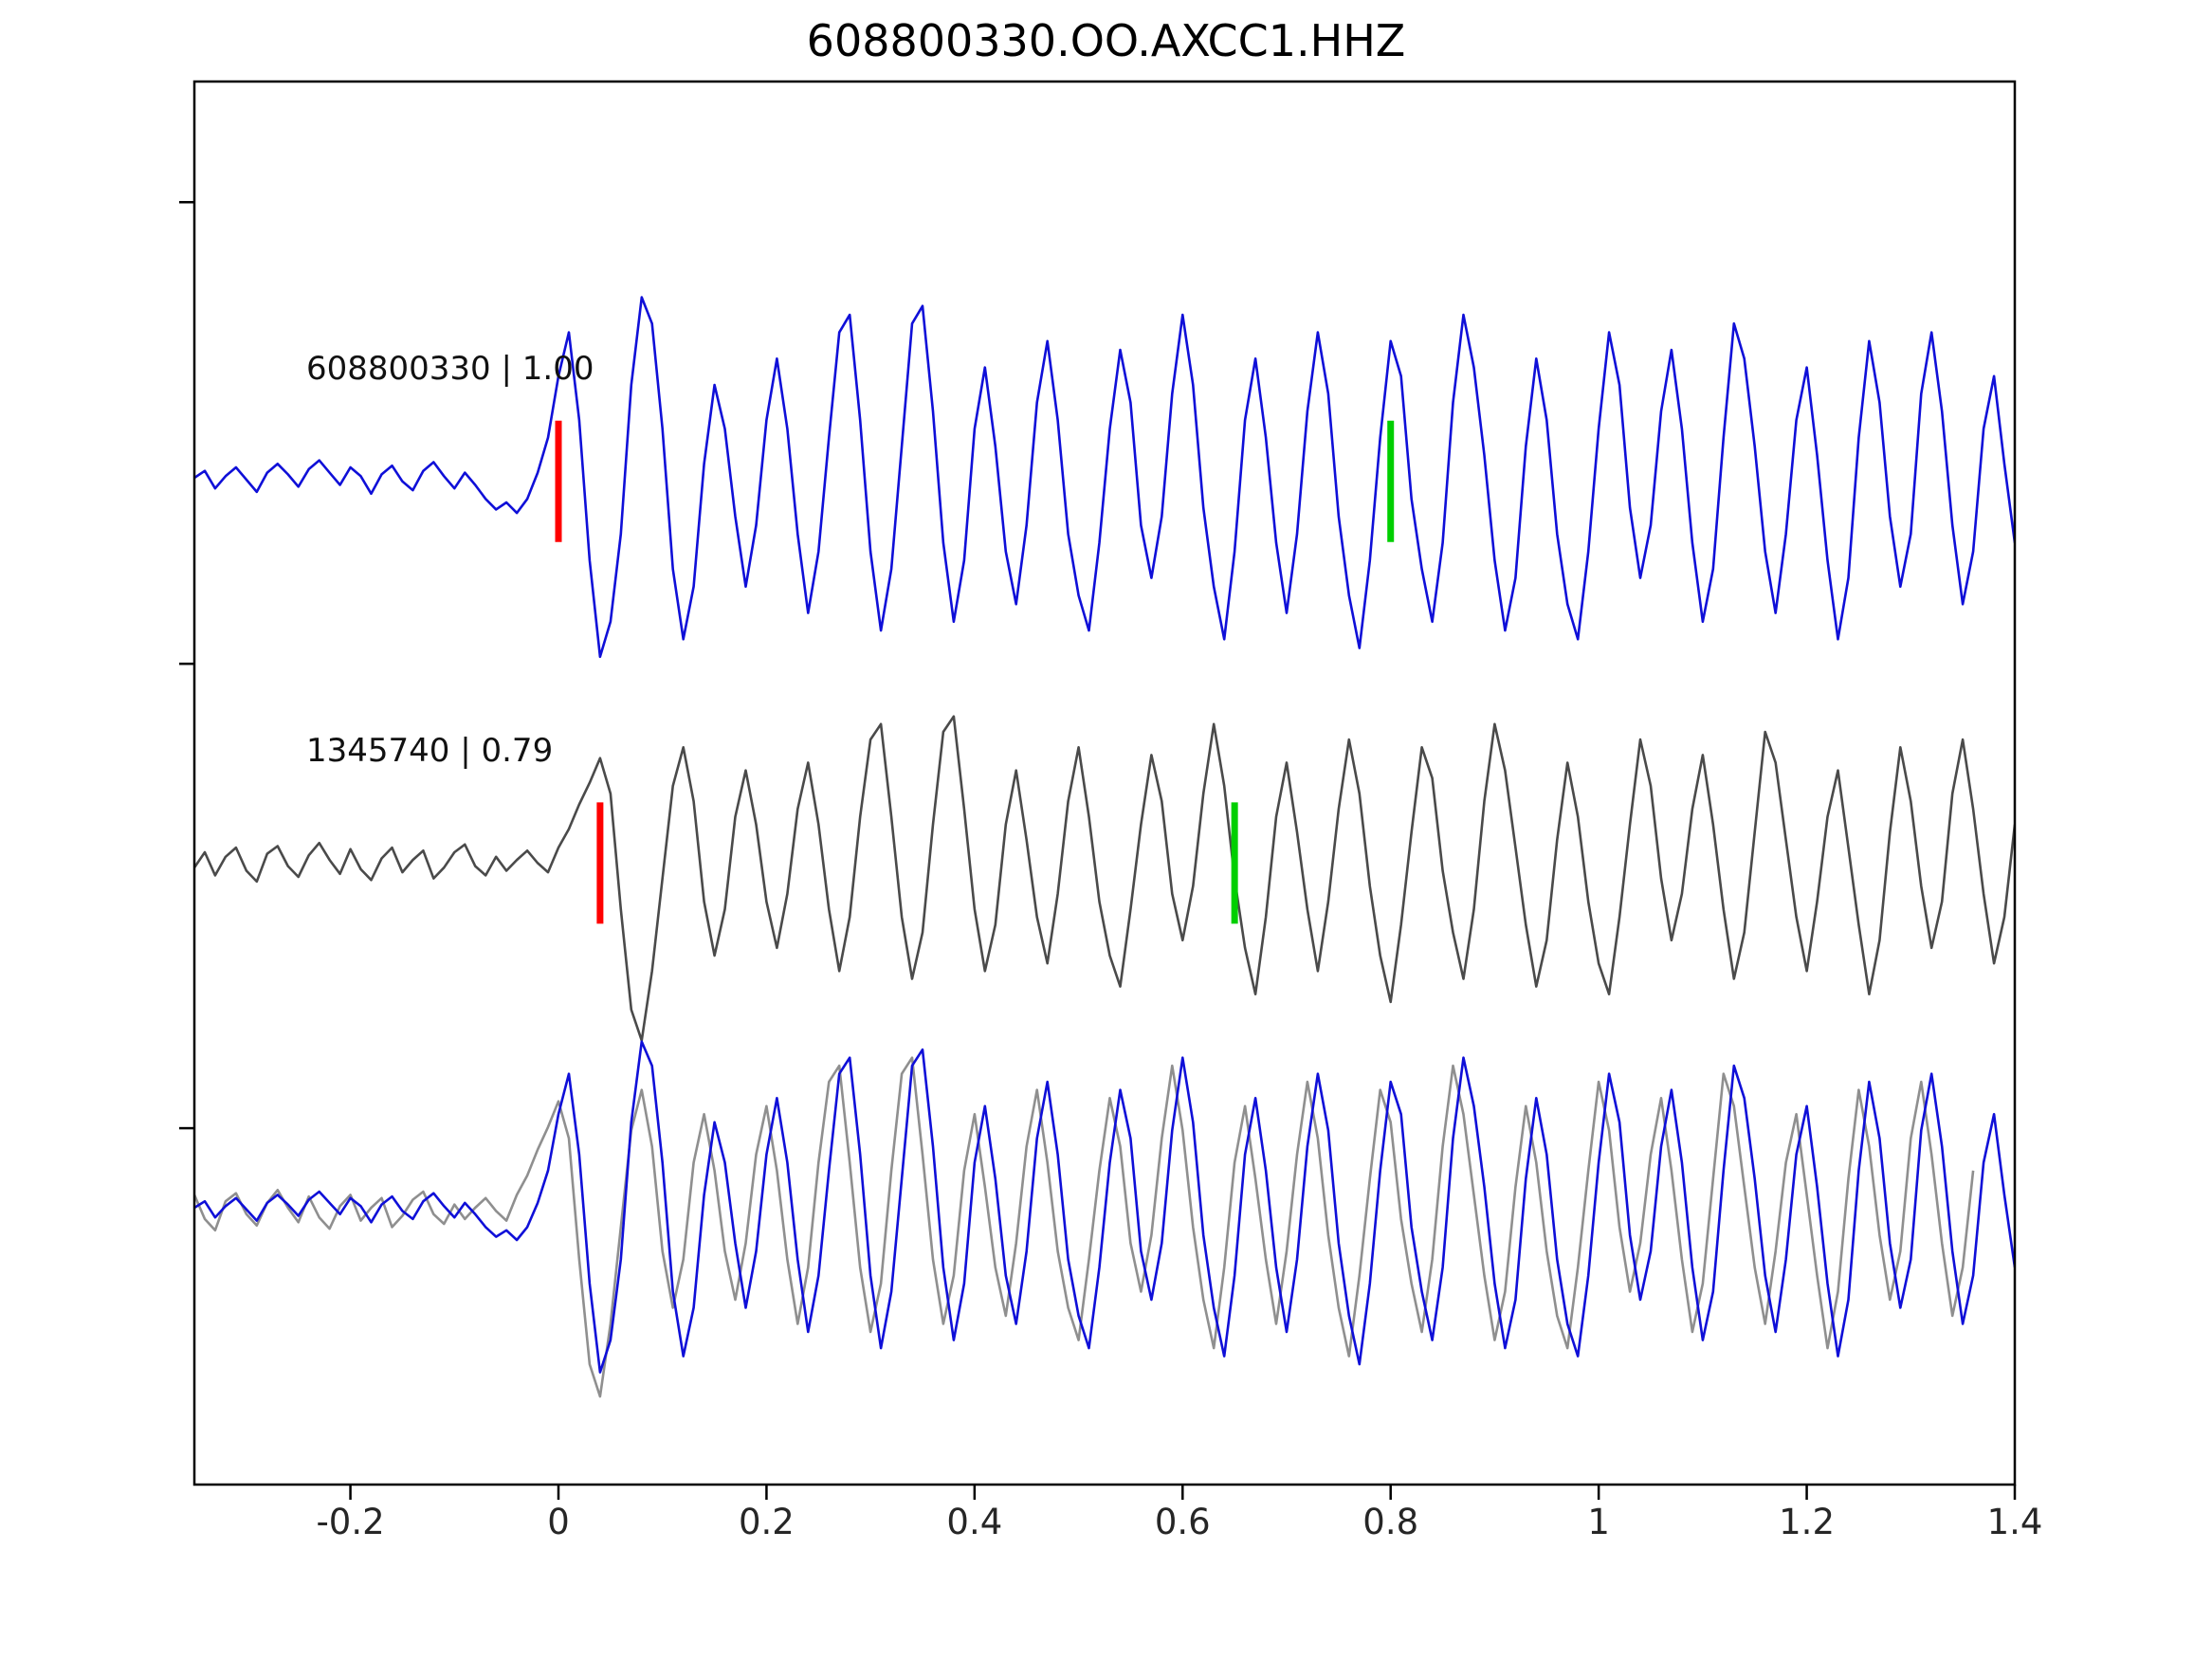 This screenshot has width=2212, height=1659. What do you see at coordinates (1807, 1522) in the screenshot?
I see `x-tick-label: 1.2` at bounding box center [1807, 1522].